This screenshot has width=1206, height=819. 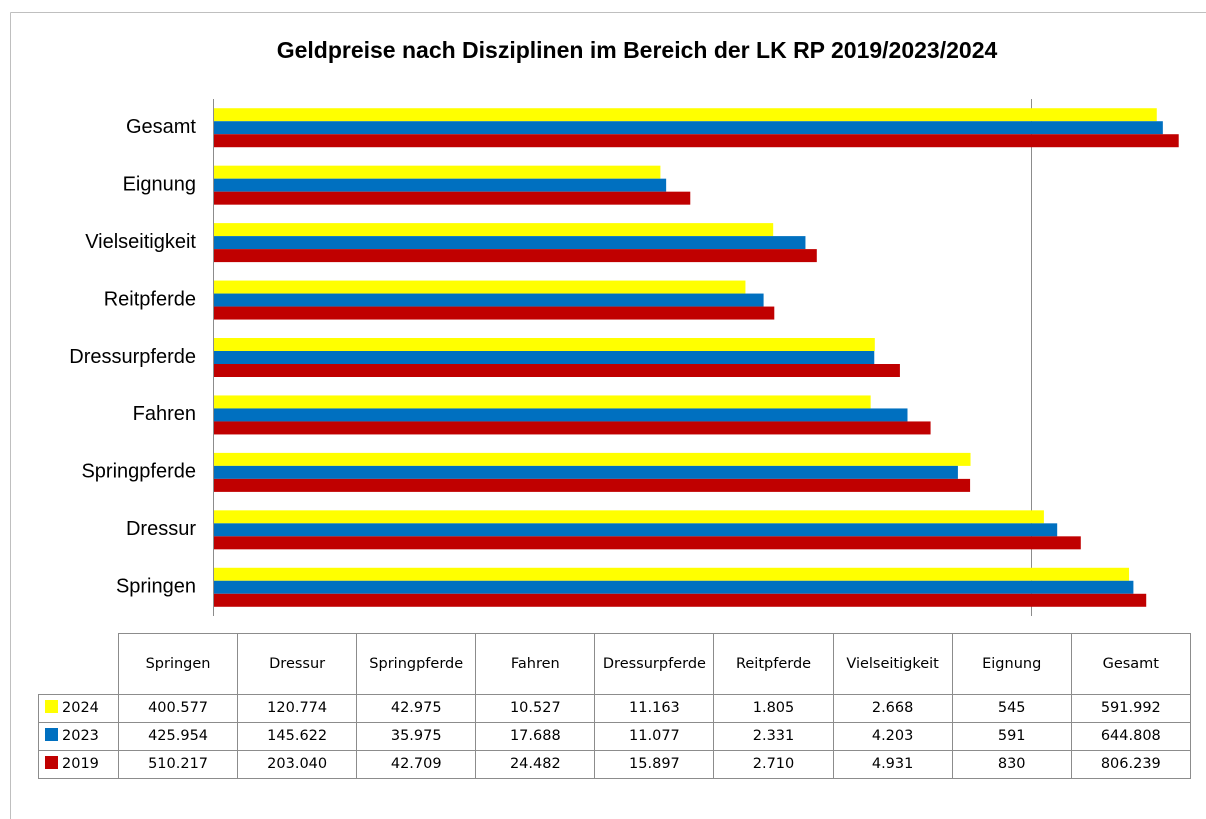 What do you see at coordinates (297, 708) in the screenshot?
I see `table-value-cell: 120.774` at bounding box center [297, 708].